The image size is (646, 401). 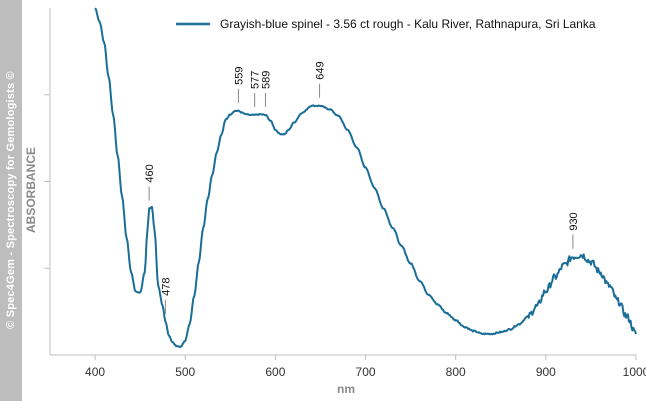 I want to click on x-tick-label: 400, so click(x=95, y=372).